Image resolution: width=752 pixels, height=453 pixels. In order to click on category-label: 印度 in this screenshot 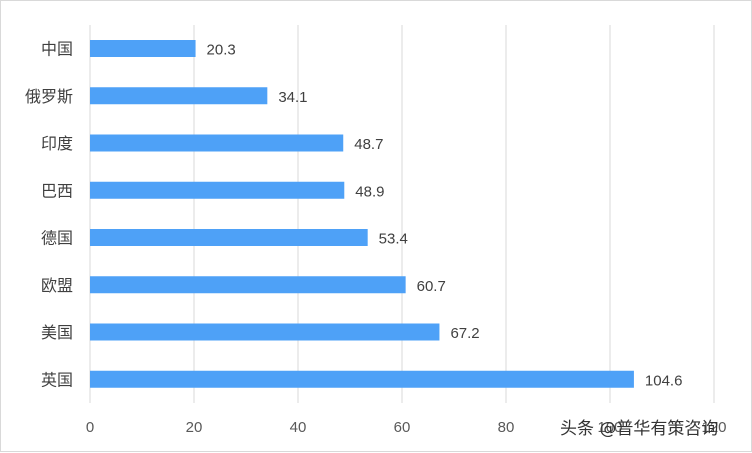, I will do `click(57, 143)`.